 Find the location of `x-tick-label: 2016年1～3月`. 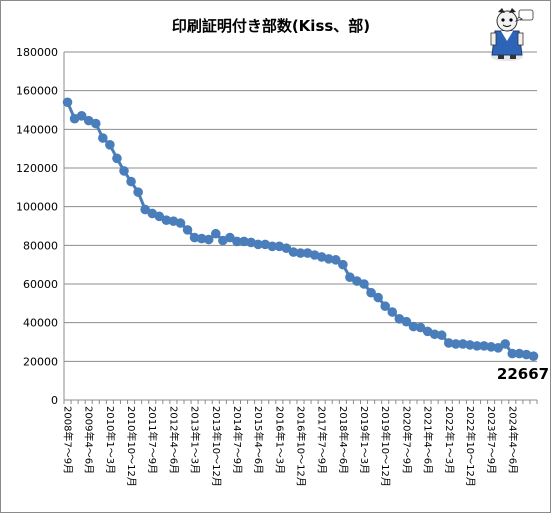

x-tick-label: 2016年1～3月 is located at coordinates (279, 440).